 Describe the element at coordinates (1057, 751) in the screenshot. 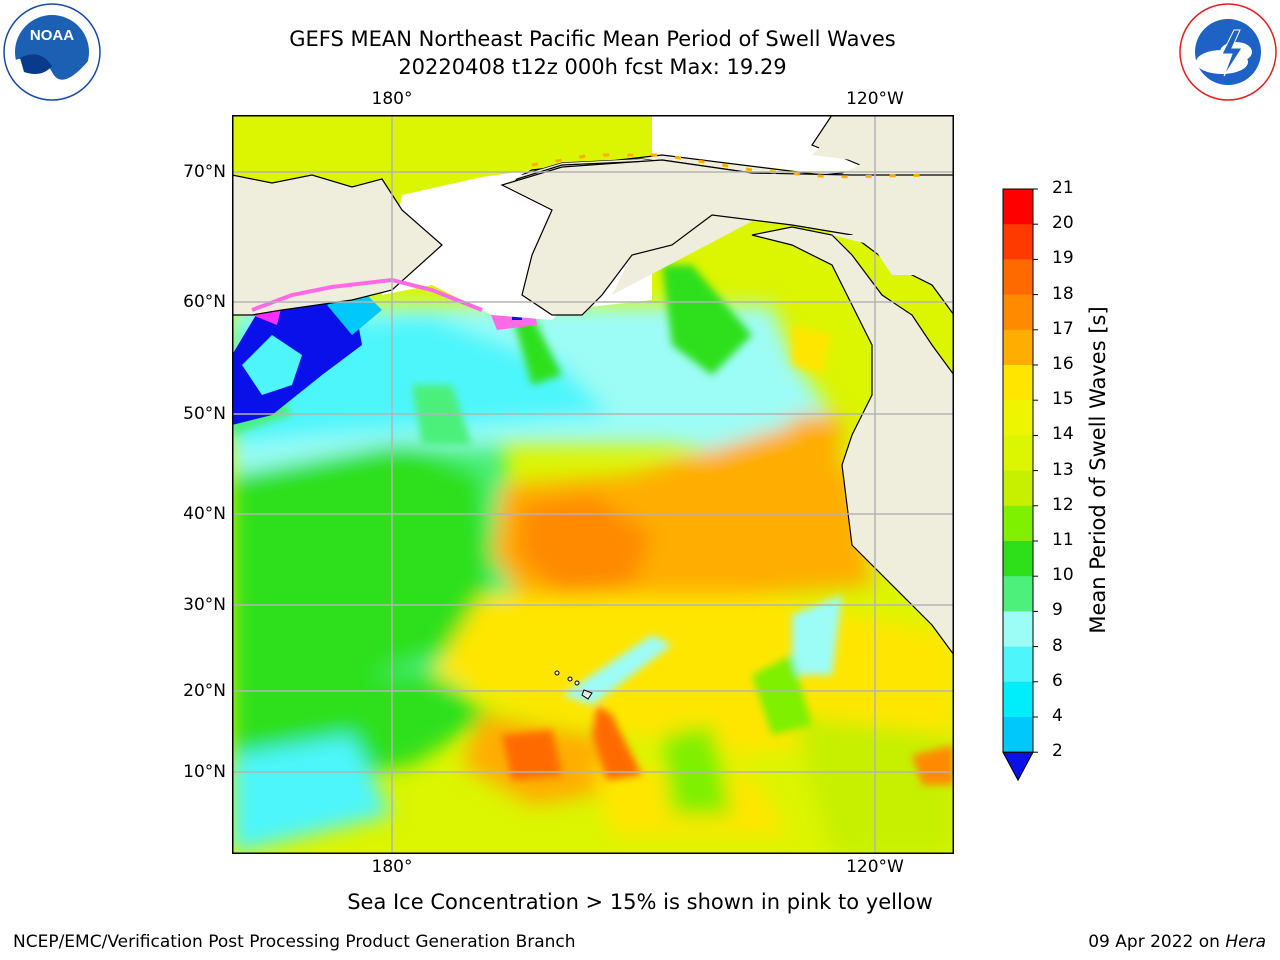

I see `colorbar-tick-label: 2` at that location.